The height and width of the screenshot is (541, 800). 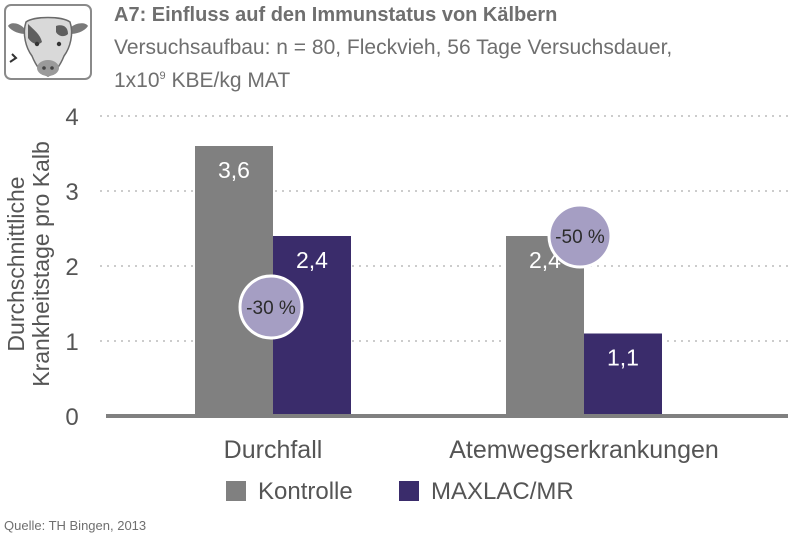 I want to click on source-note: Quelle: TH Bingen, 2013, so click(x=75, y=525).